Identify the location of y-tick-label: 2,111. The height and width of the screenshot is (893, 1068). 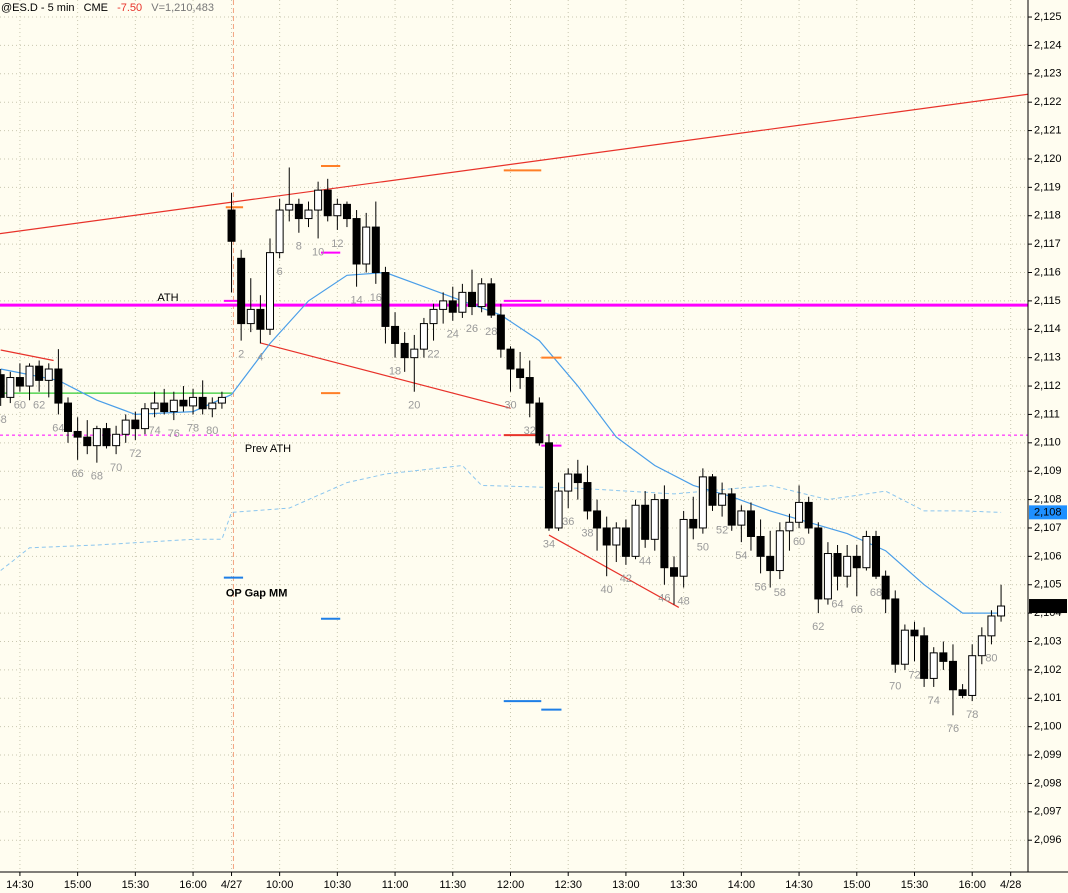
(1047, 414).